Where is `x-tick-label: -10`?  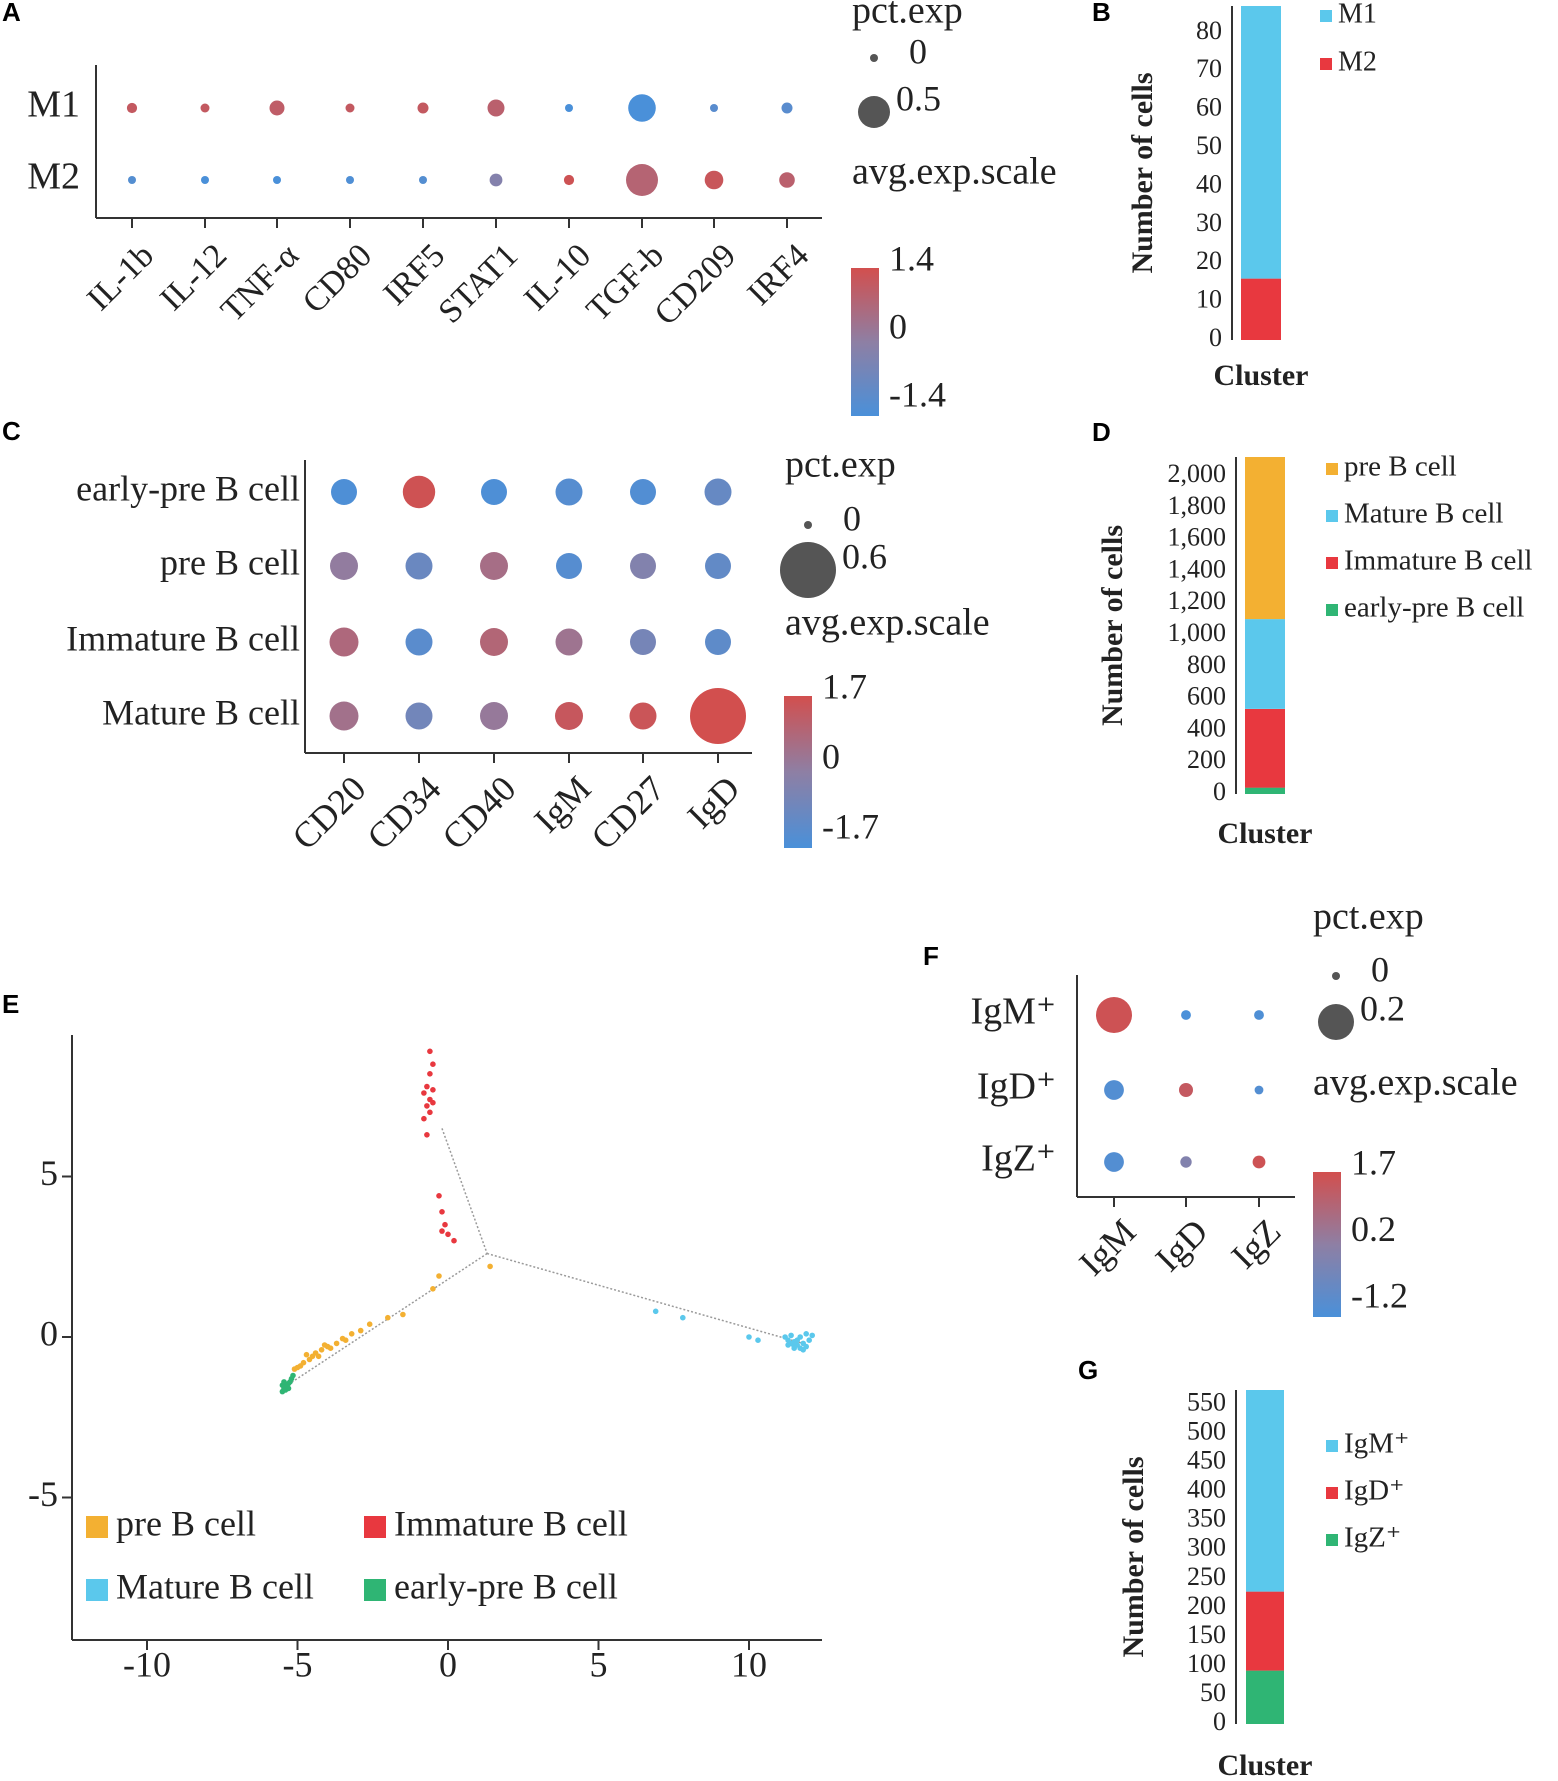 x-tick-label: -10 is located at coordinates (147, 1664).